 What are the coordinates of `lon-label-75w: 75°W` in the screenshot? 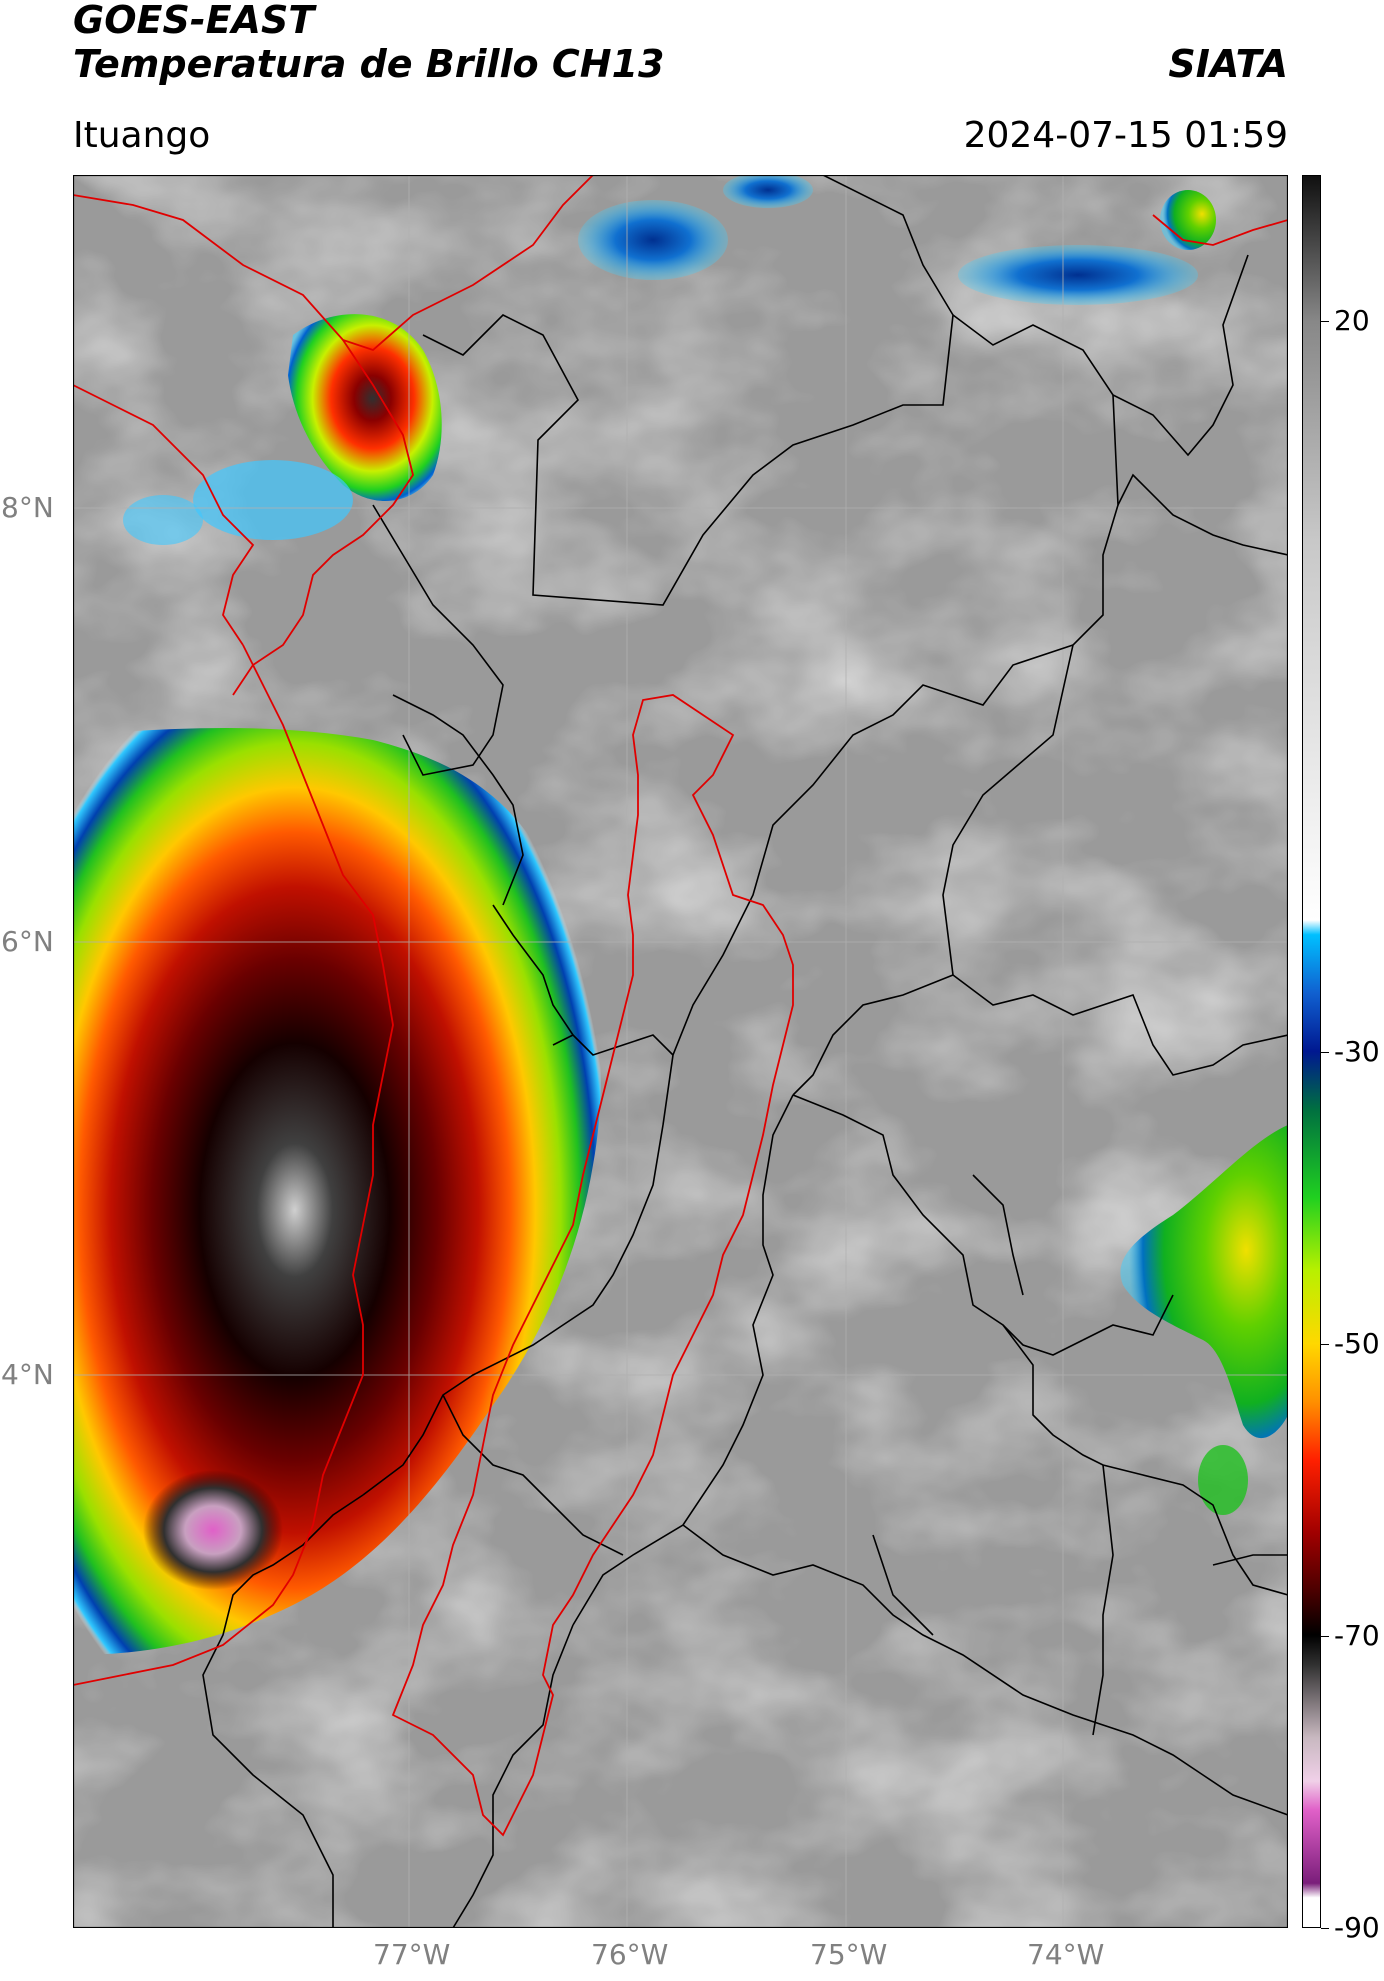 It's located at (849, 1954).